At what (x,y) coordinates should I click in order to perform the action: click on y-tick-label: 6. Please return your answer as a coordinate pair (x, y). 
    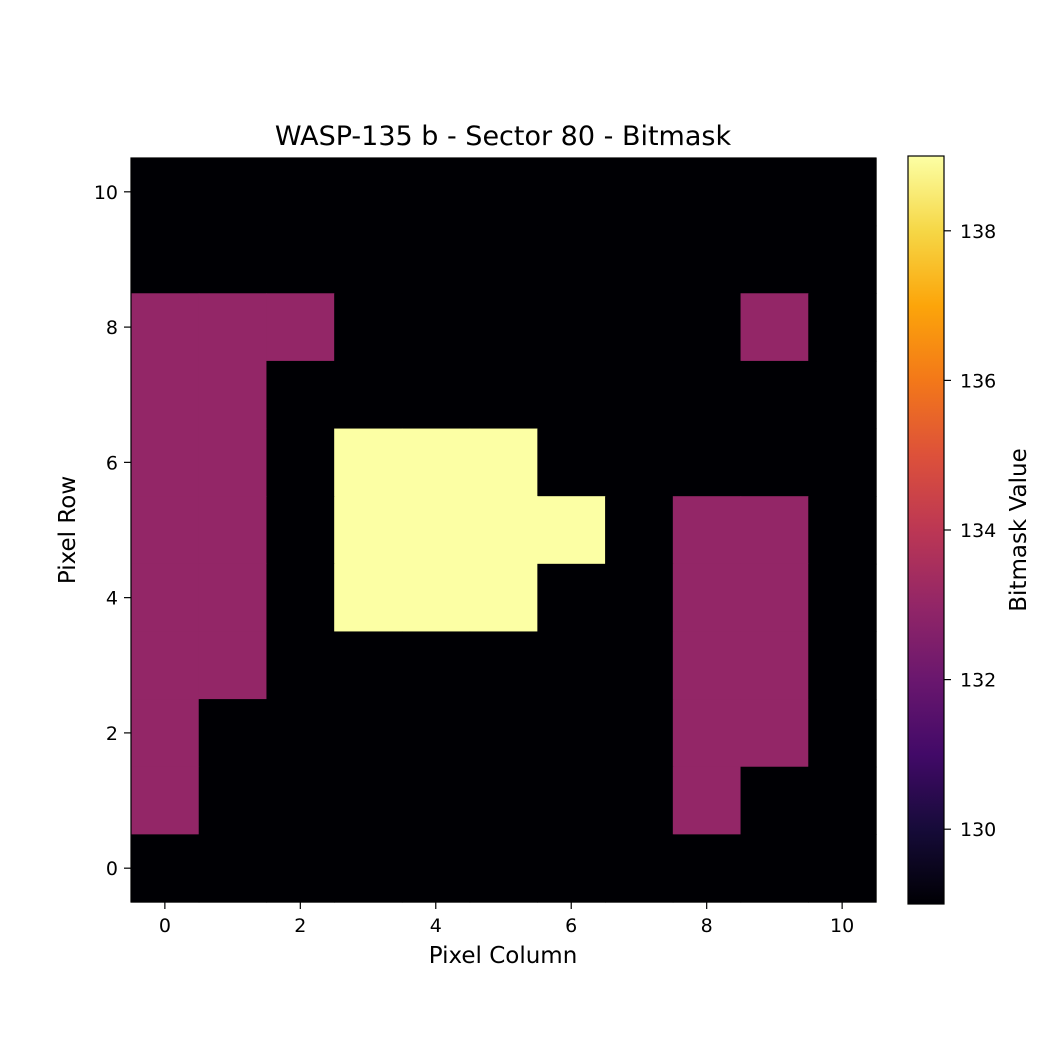
    Looking at the image, I should click on (112, 463).